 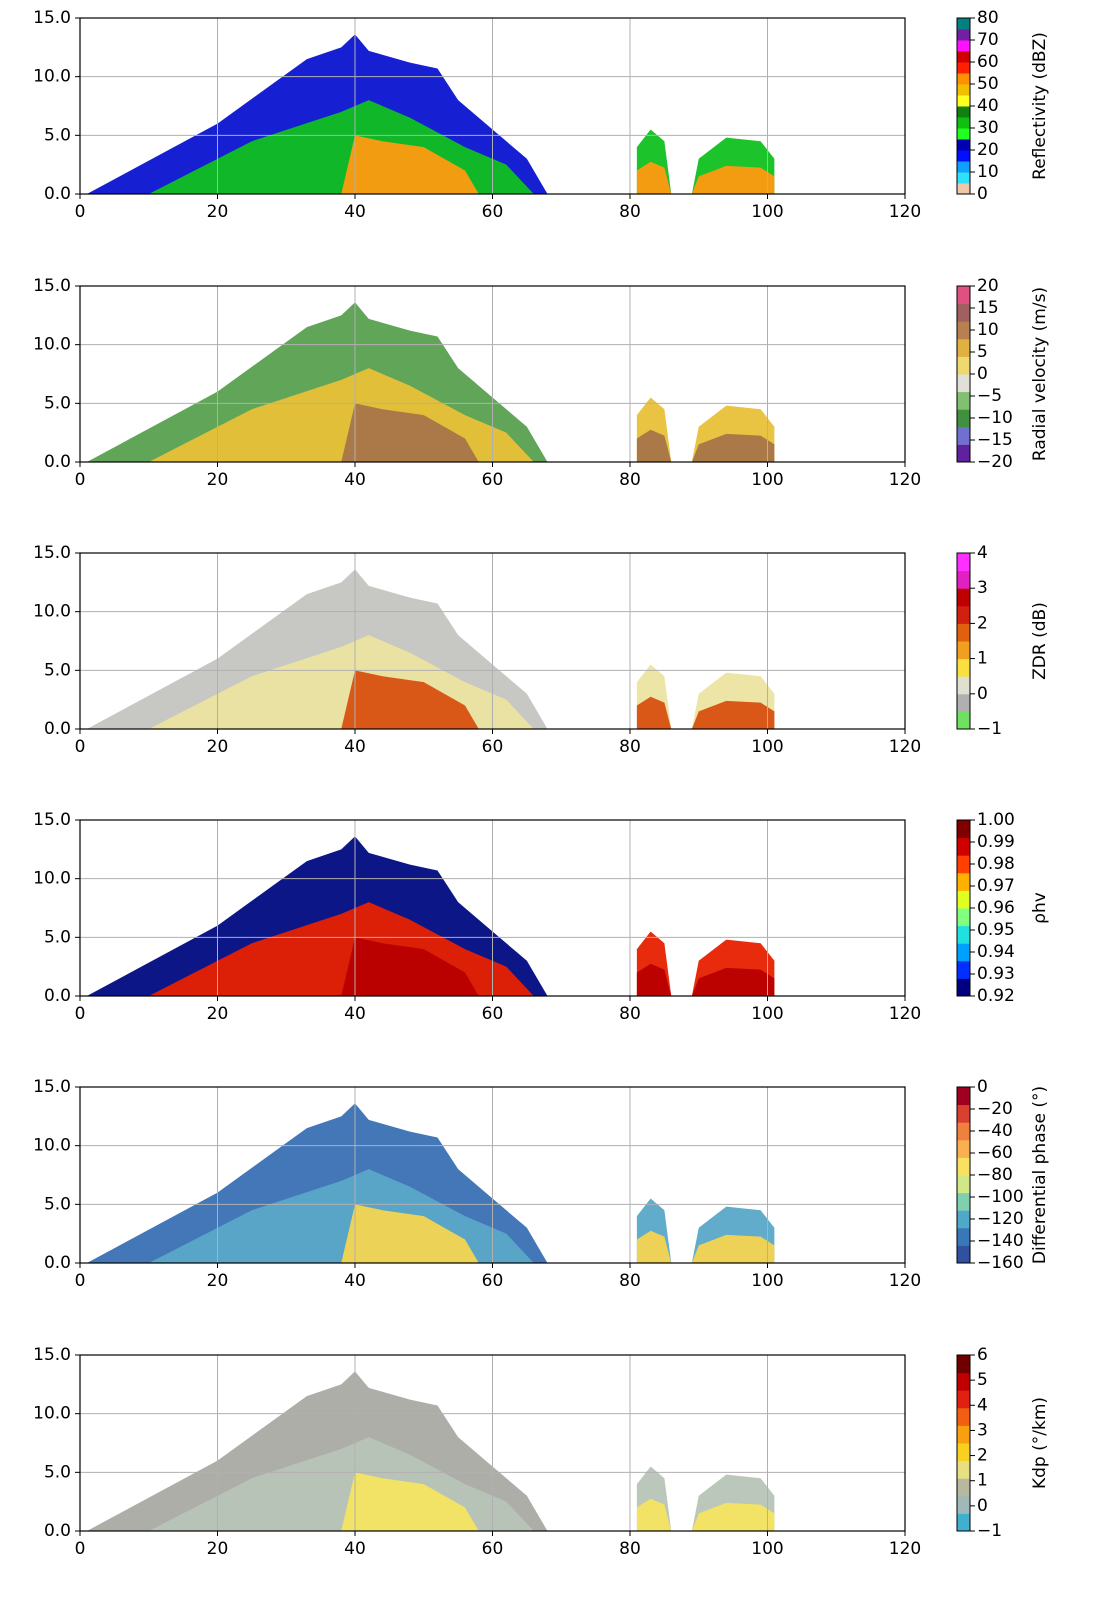 I want to click on colorbar-tick-label: 30, so click(x=988, y=128).